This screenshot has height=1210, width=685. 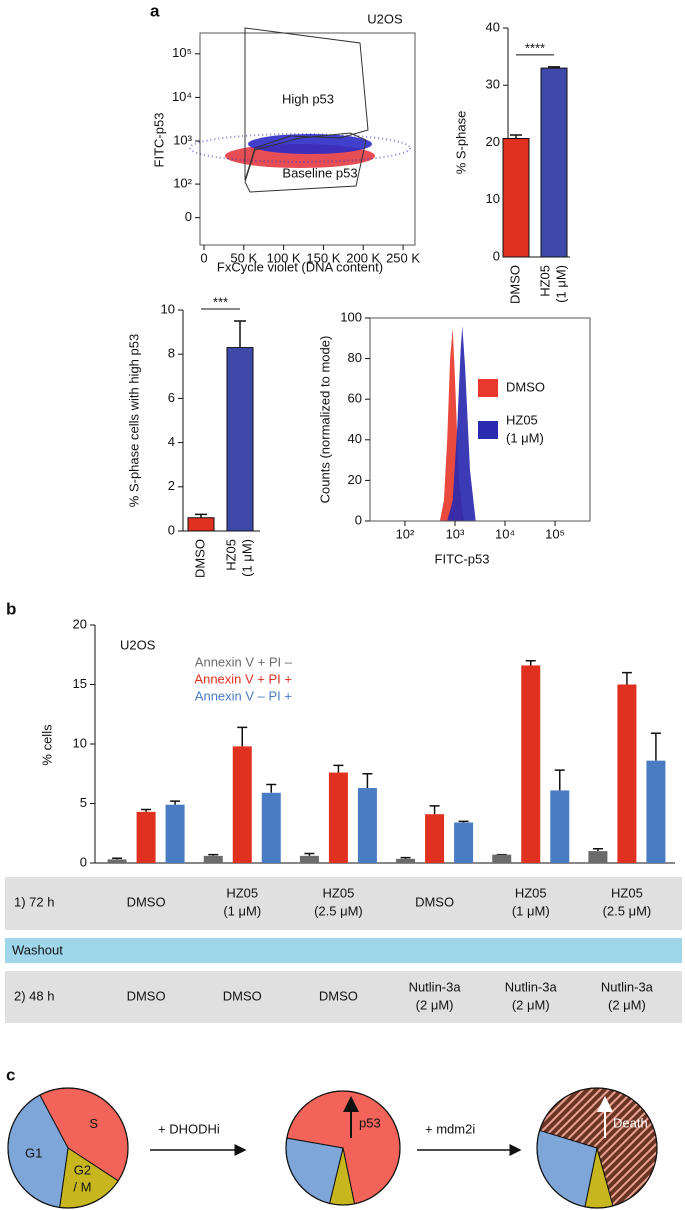 I want to click on y-tick-label: 60, so click(x=355, y=398).